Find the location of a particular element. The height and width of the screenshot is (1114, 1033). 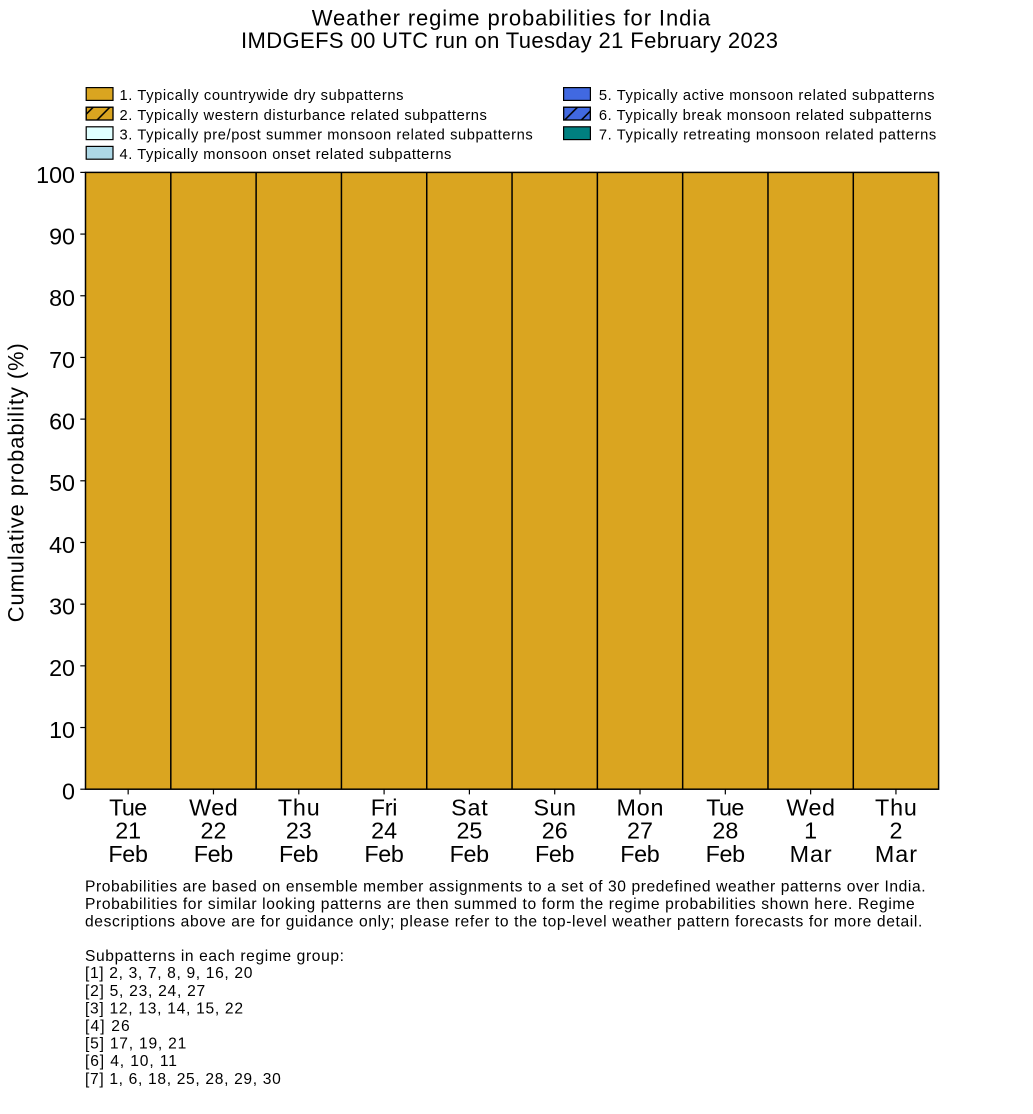

svg-text: Mon is located at coordinates (640, 807).